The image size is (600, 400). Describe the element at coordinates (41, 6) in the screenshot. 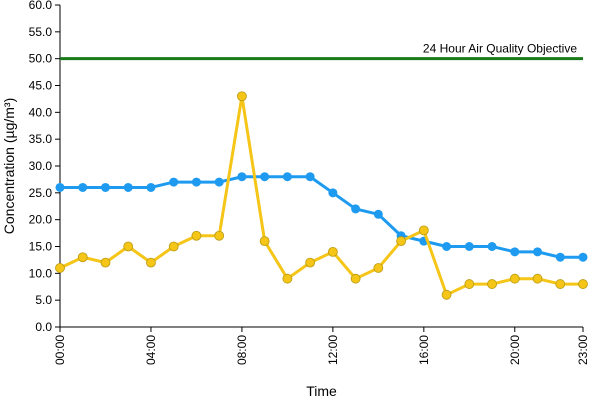

I see `y-tick-label: 60.0` at that location.